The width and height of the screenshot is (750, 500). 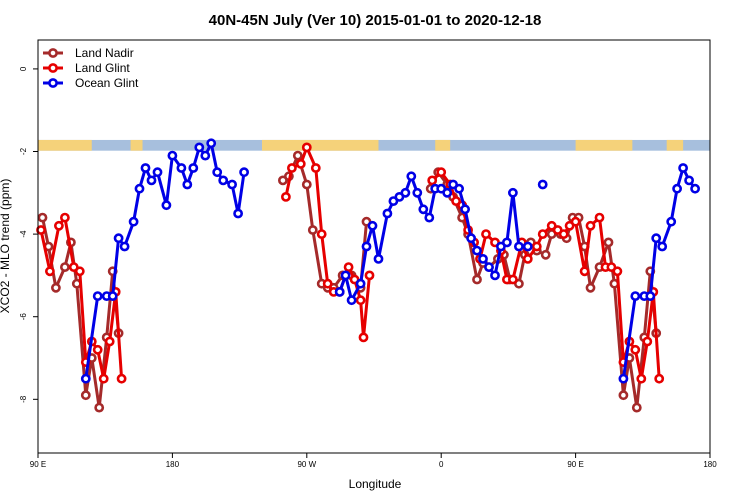 I want to click on legend-label: Ocean Glint, so click(x=107, y=83).